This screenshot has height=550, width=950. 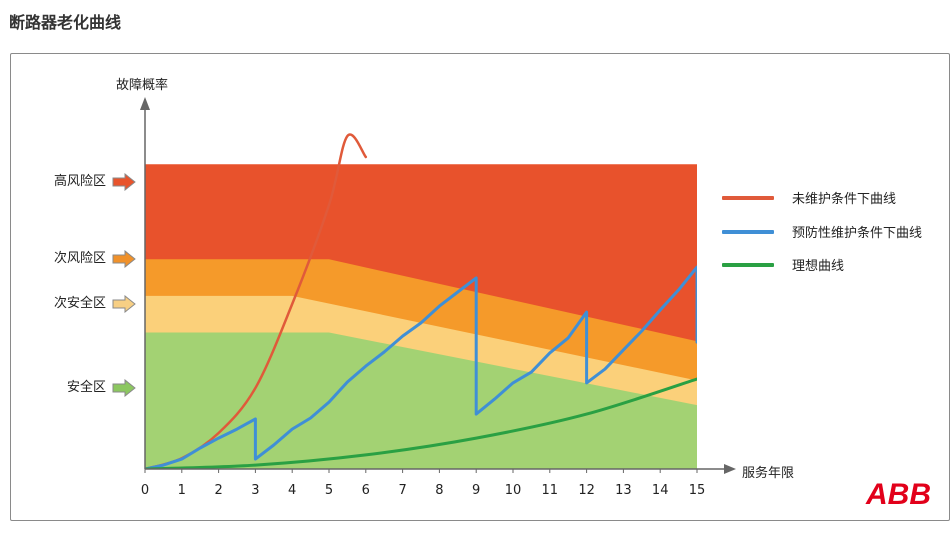 I want to click on x-tick-label: 2, so click(x=218, y=490).